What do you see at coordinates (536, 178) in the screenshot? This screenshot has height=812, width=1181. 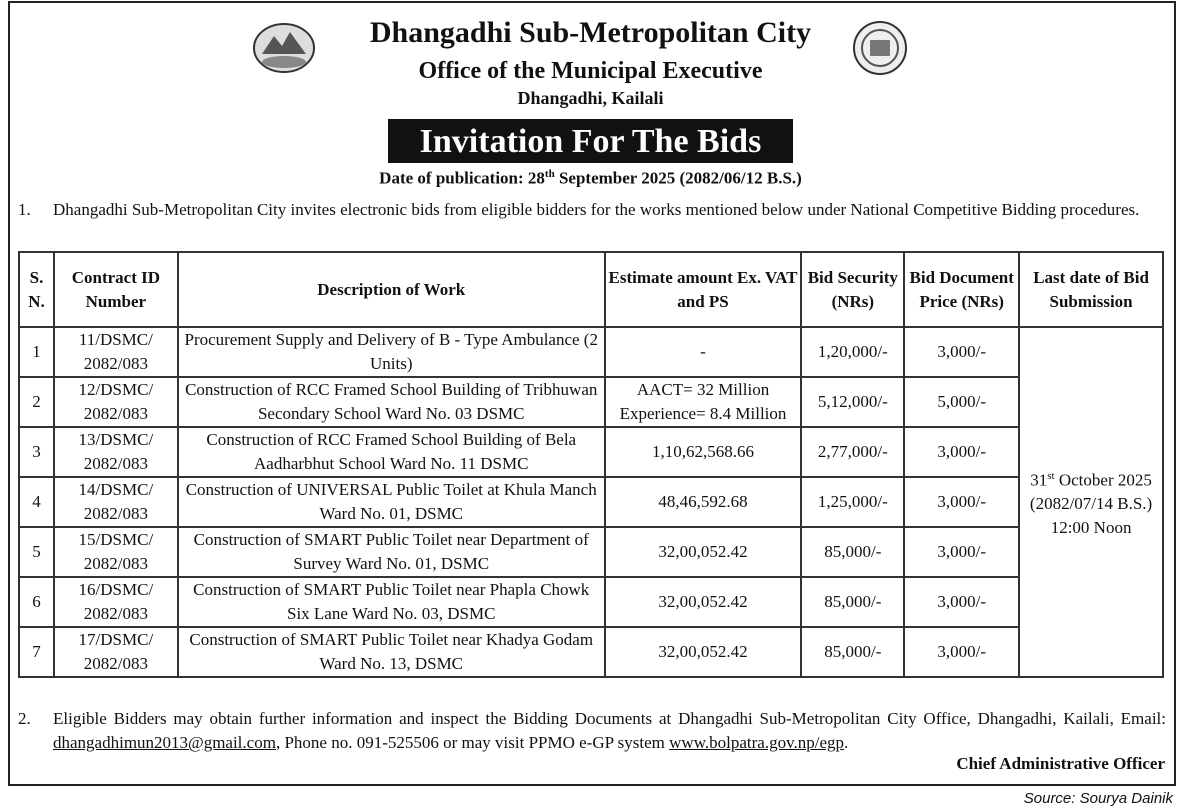 I see `day: 28` at bounding box center [536, 178].